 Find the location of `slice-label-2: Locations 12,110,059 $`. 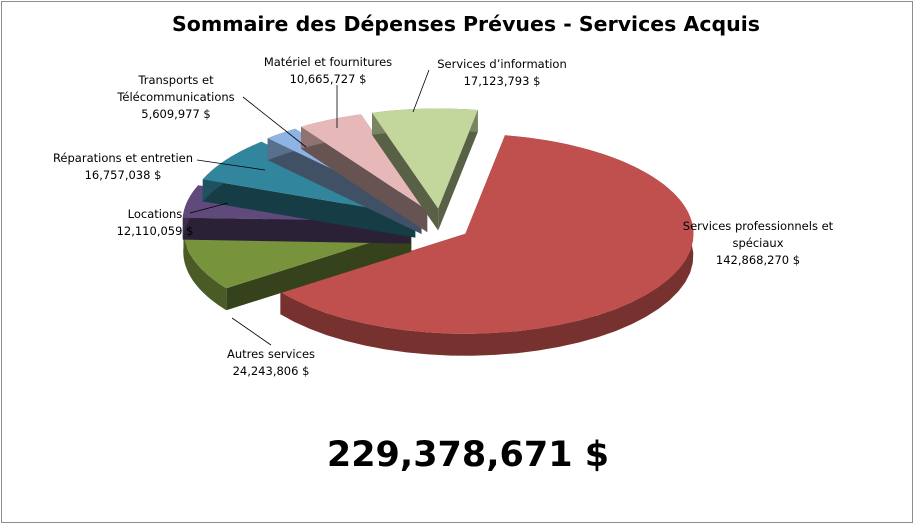

slice-label-2: Locations 12,110,059 $ is located at coordinates (173, 220).